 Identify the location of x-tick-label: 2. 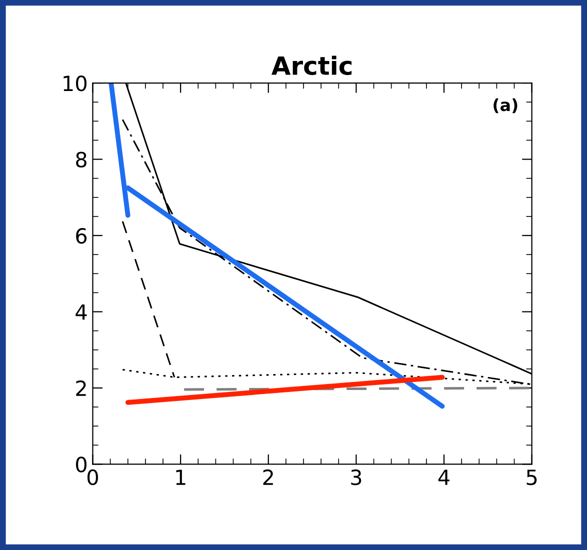
(268, 477).